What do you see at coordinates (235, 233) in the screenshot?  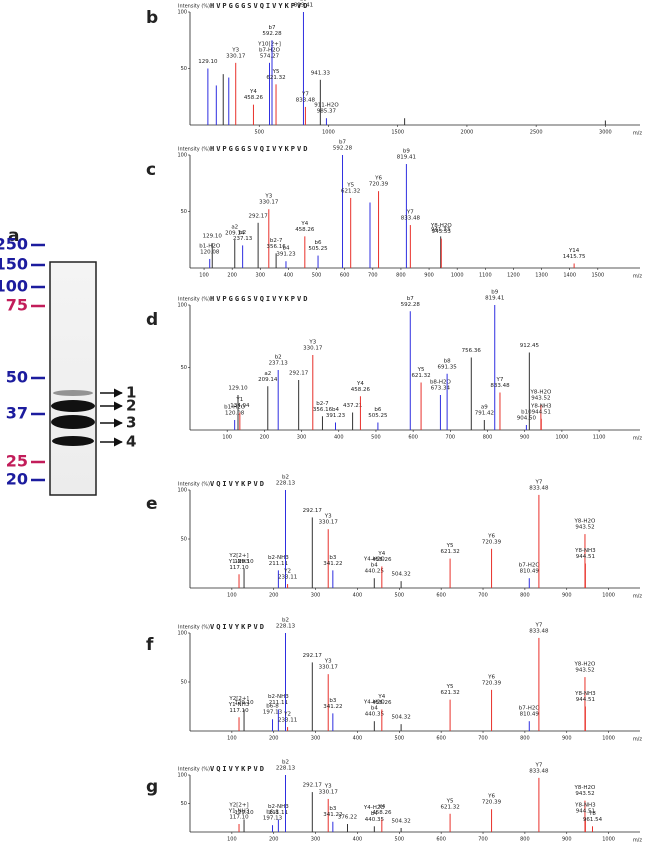 I see `peak-label: 209.14` at bounding box center [235, 233].